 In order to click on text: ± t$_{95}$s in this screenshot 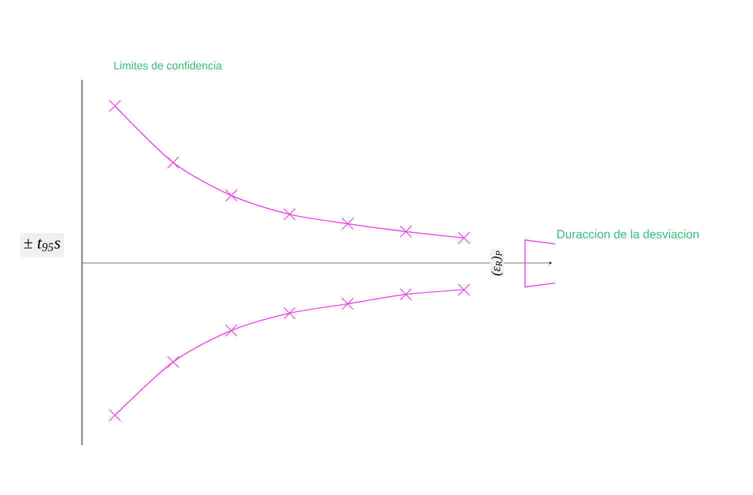, I will do `click(42, 245)`.